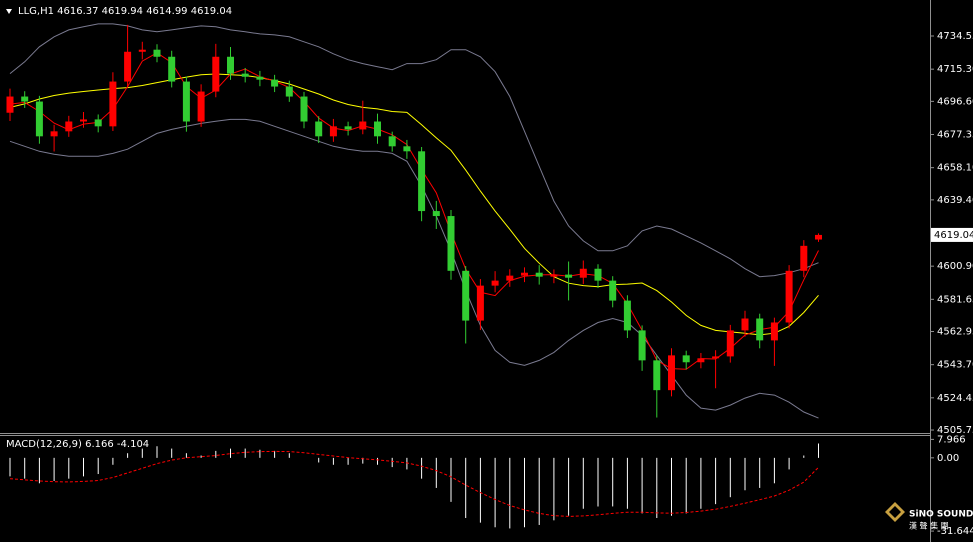  I want to click on y-tick-label: 4581.65, so click(955, 299).